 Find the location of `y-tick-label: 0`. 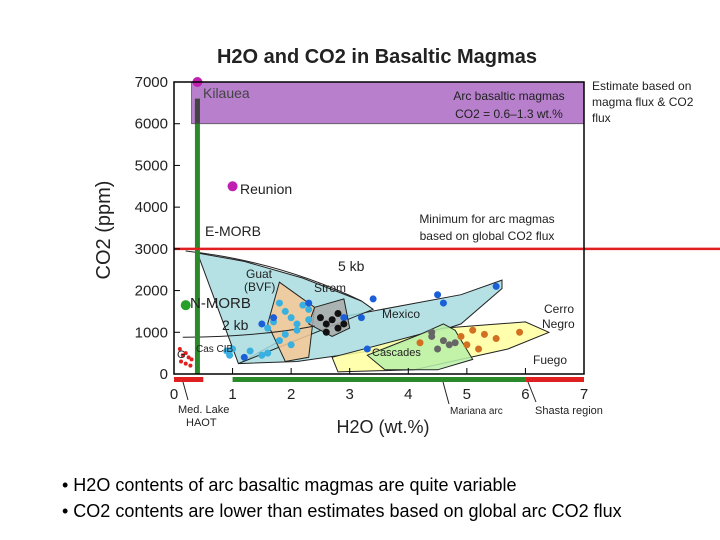

y-tick-label: 0 is located at coordinates (164, 374).